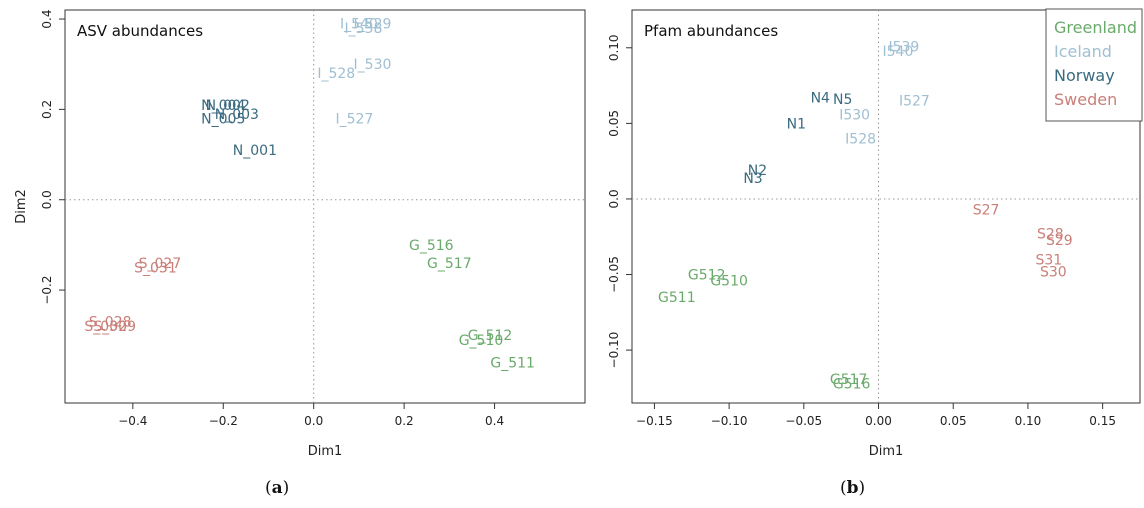  Describe the element at coordinates (1094, 65) in the screenshot. I see `pfam-legend-box` at that location.